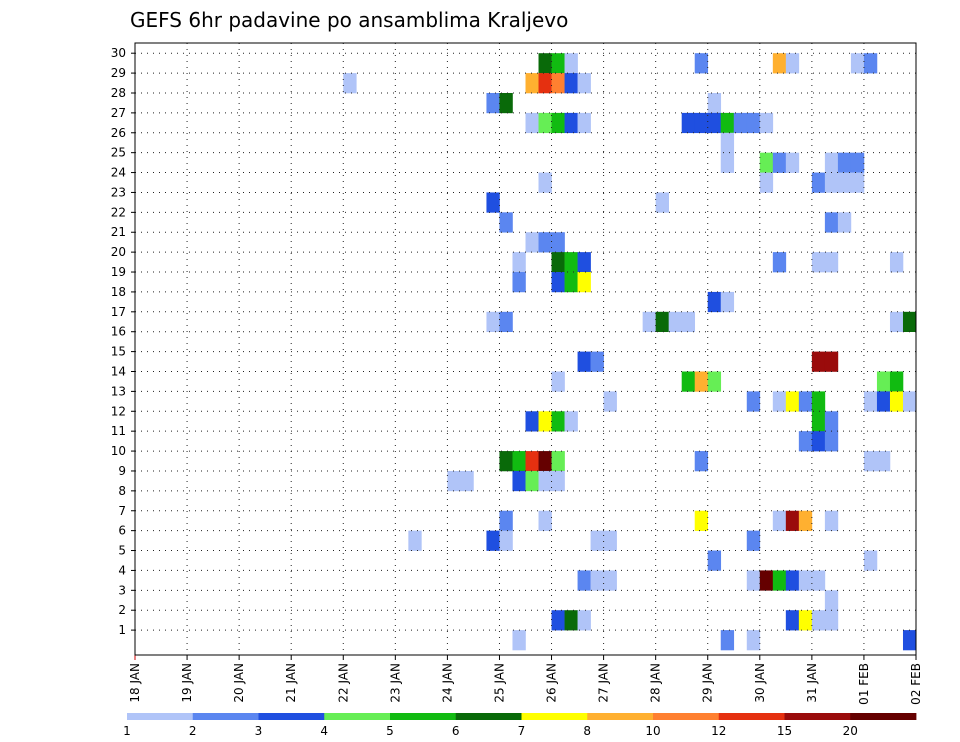  Describe the element at coordinates (604, 683) in the screenshot. I see `x-tick-label: 27 JAN` at that location.